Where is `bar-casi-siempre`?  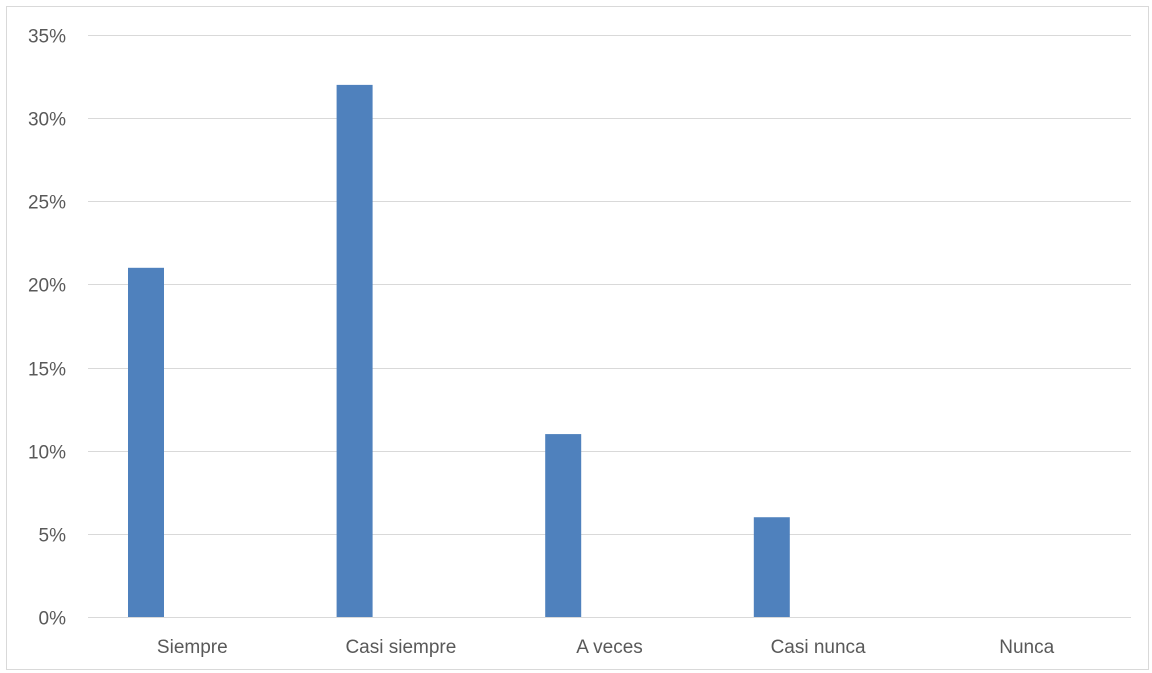 bar-casi-siempre is located at coordinates (354, 350).